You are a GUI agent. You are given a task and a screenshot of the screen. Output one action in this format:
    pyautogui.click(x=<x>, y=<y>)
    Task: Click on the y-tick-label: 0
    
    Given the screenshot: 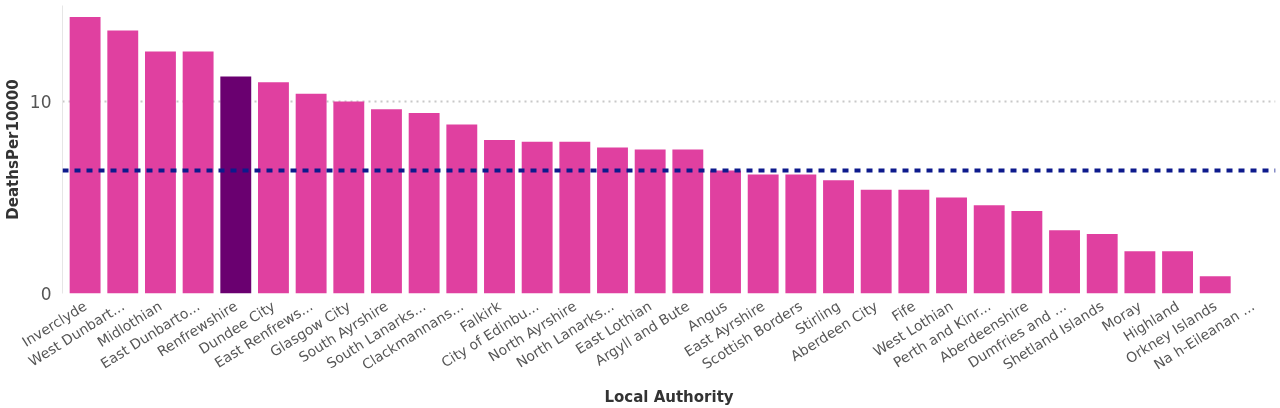 What is the action you would take?
    pyautogui.click(x=46, y=294)
    